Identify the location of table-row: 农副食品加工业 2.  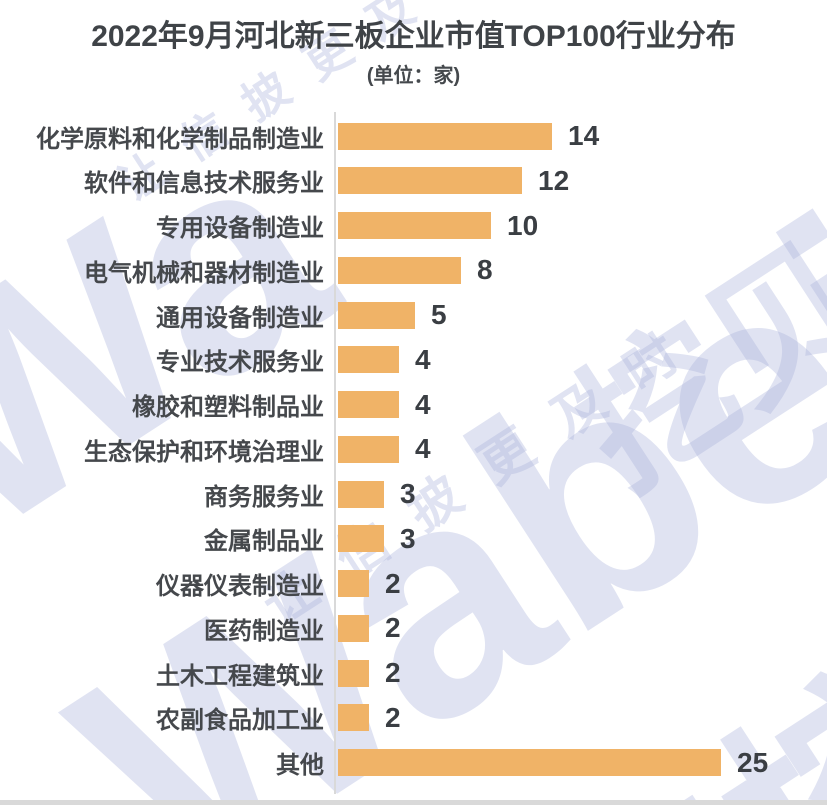
(413, 718).